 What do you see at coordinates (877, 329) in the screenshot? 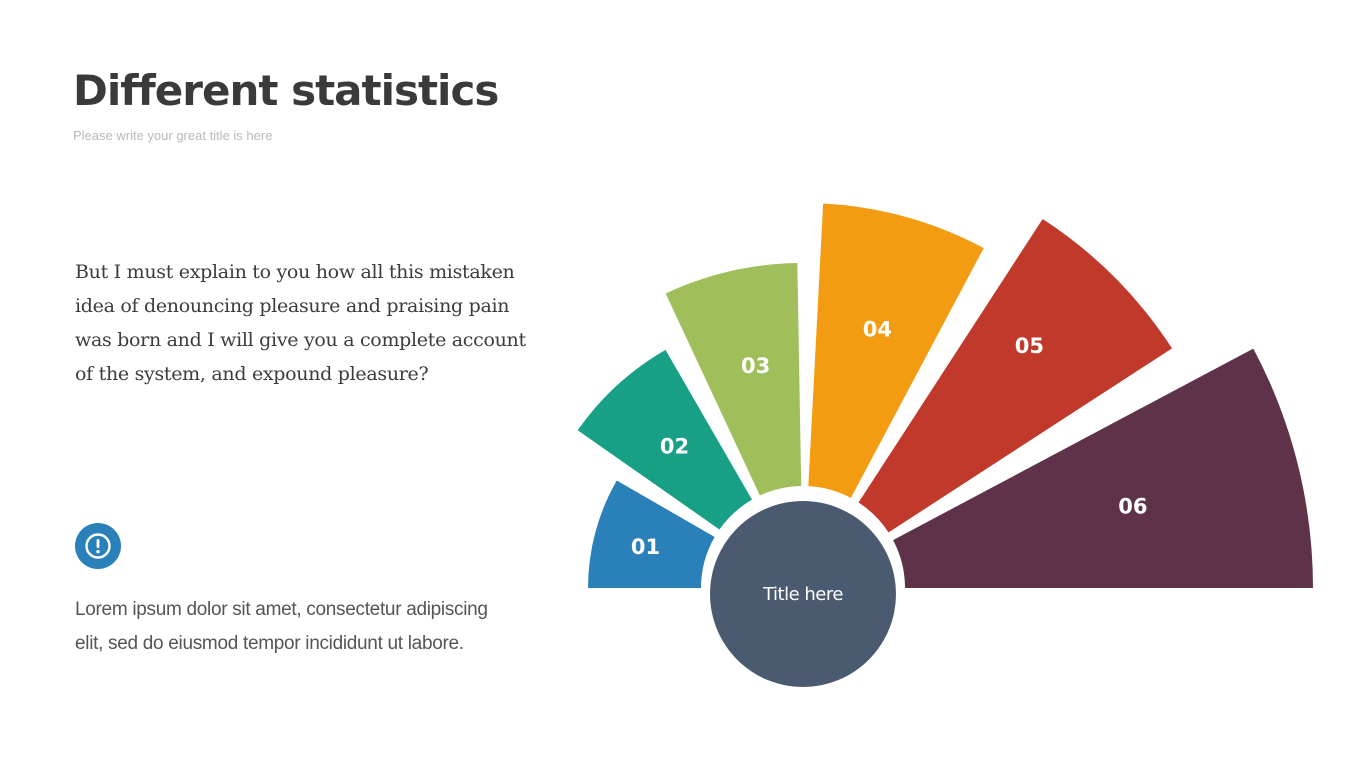
I see `fan-segment-label-04: 04` at bounding box center [877, 329].